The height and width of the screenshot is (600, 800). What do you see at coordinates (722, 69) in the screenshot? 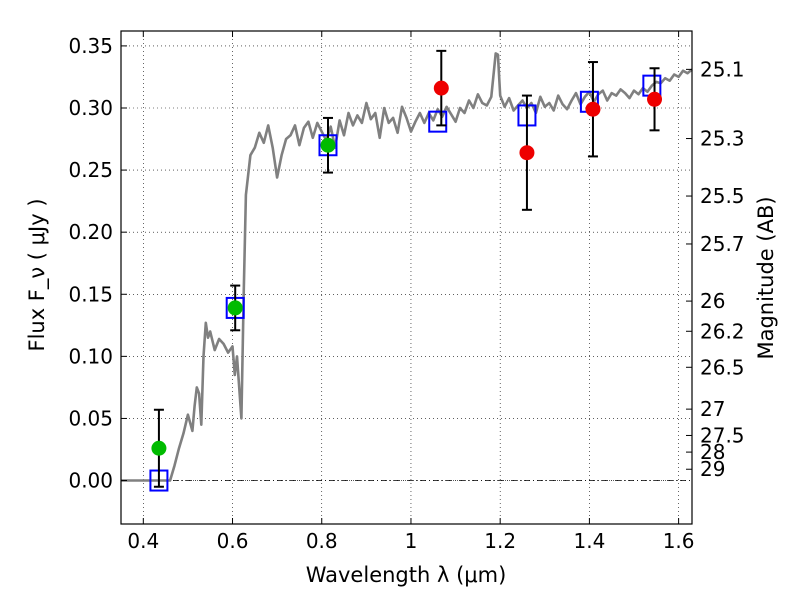
I see `magnitude-tick-label: 25.1` at bounding box center [722, 69].